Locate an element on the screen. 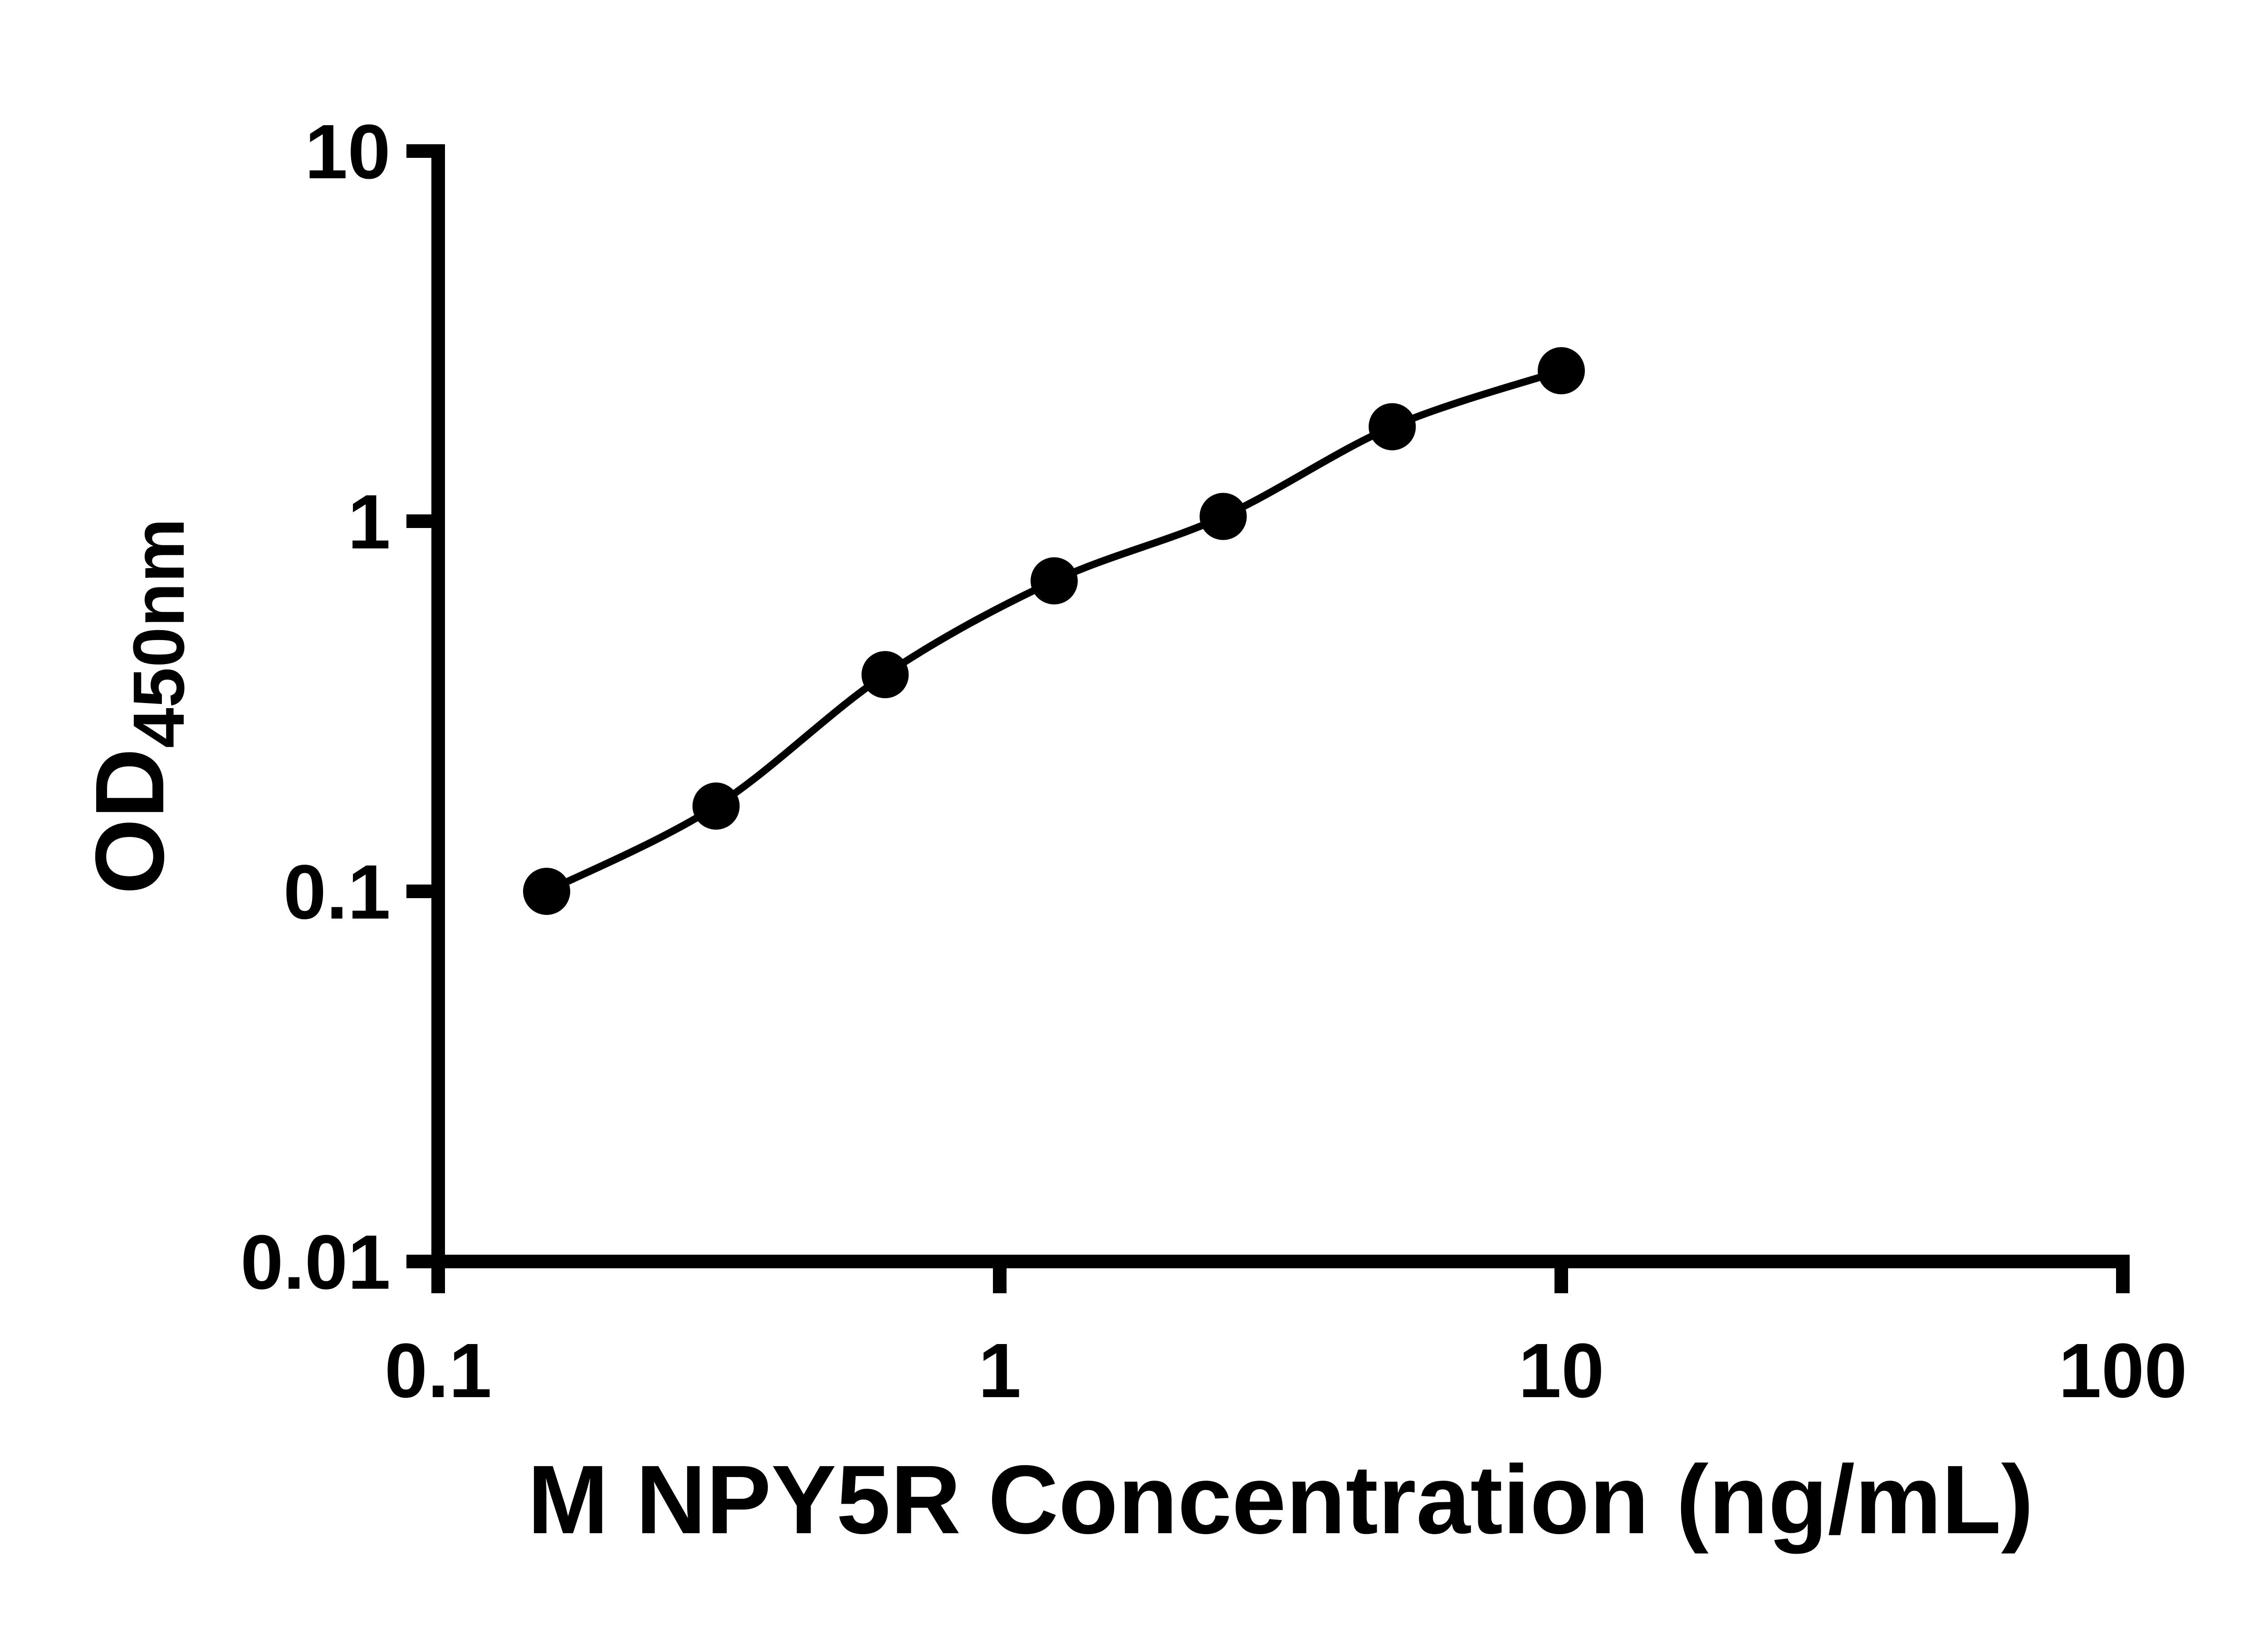 This screenshot has width=2268, height=1633. y-tick-label: 0.01 is located at coordinates (316, 1262).